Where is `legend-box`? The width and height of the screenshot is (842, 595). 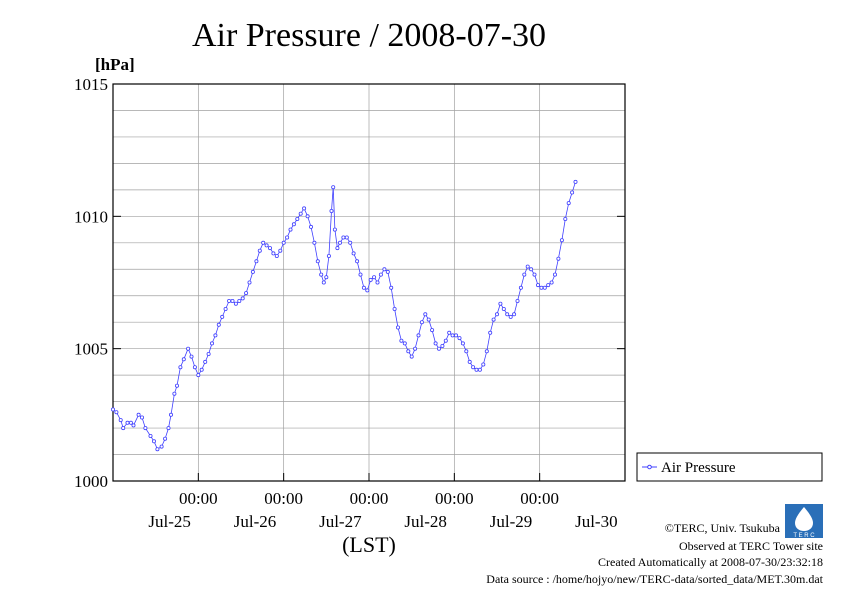 legend-box is located at coordinates (729, 467).